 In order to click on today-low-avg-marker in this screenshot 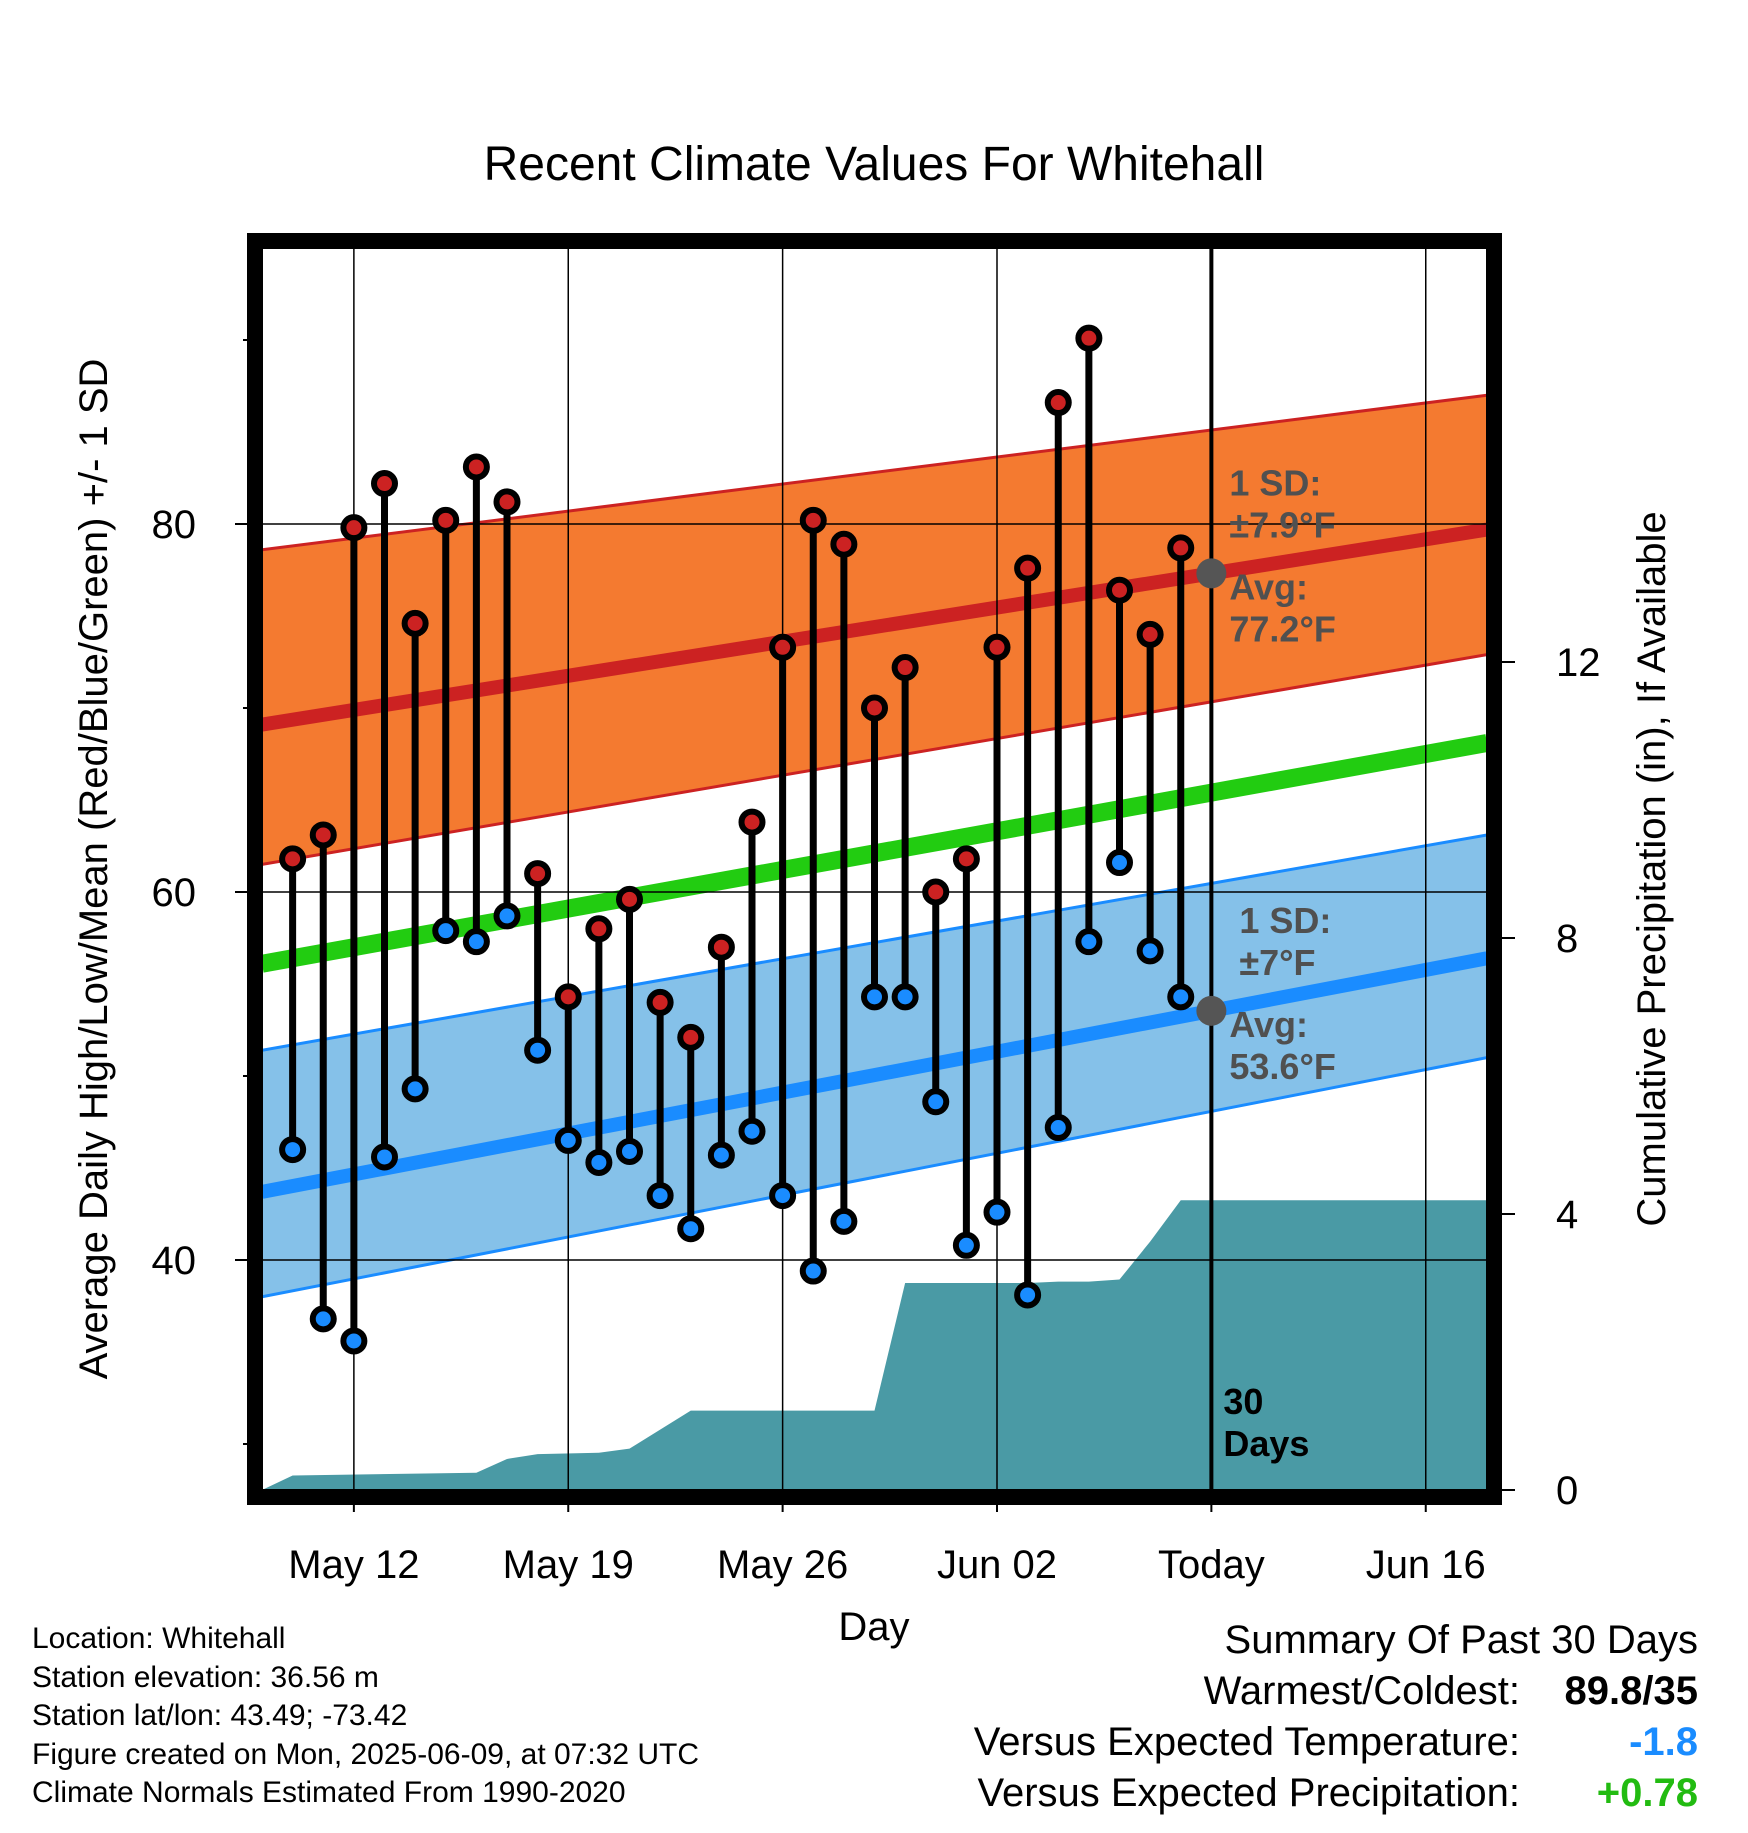, I will do `click(1211, 1010)`.